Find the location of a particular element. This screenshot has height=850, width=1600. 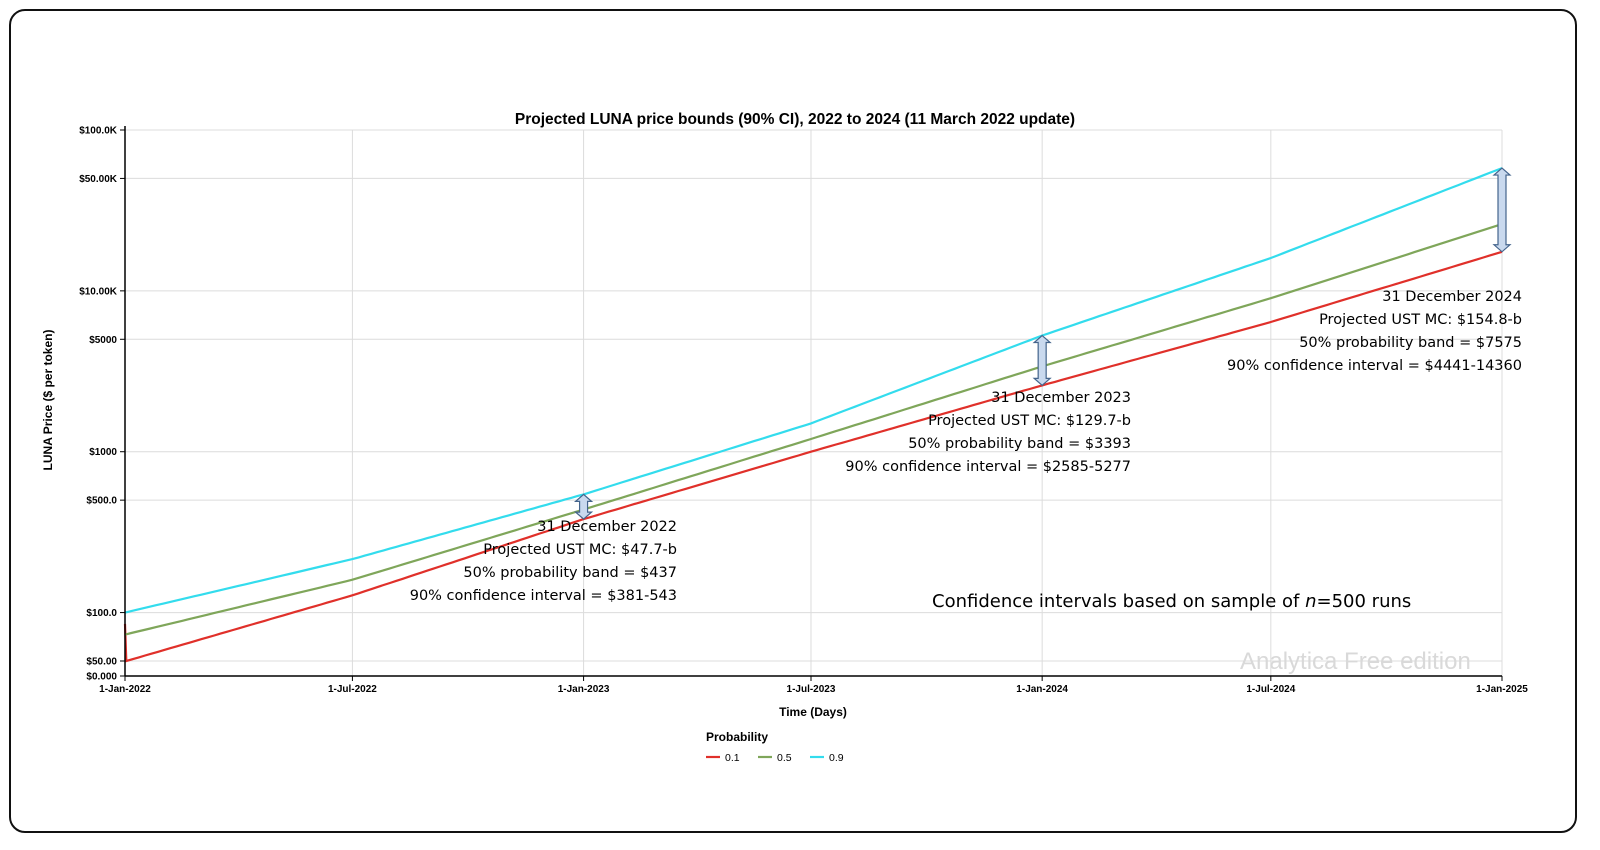

x-tick-label: 1-Jan-2025 is located at coordinates (1502, 689).